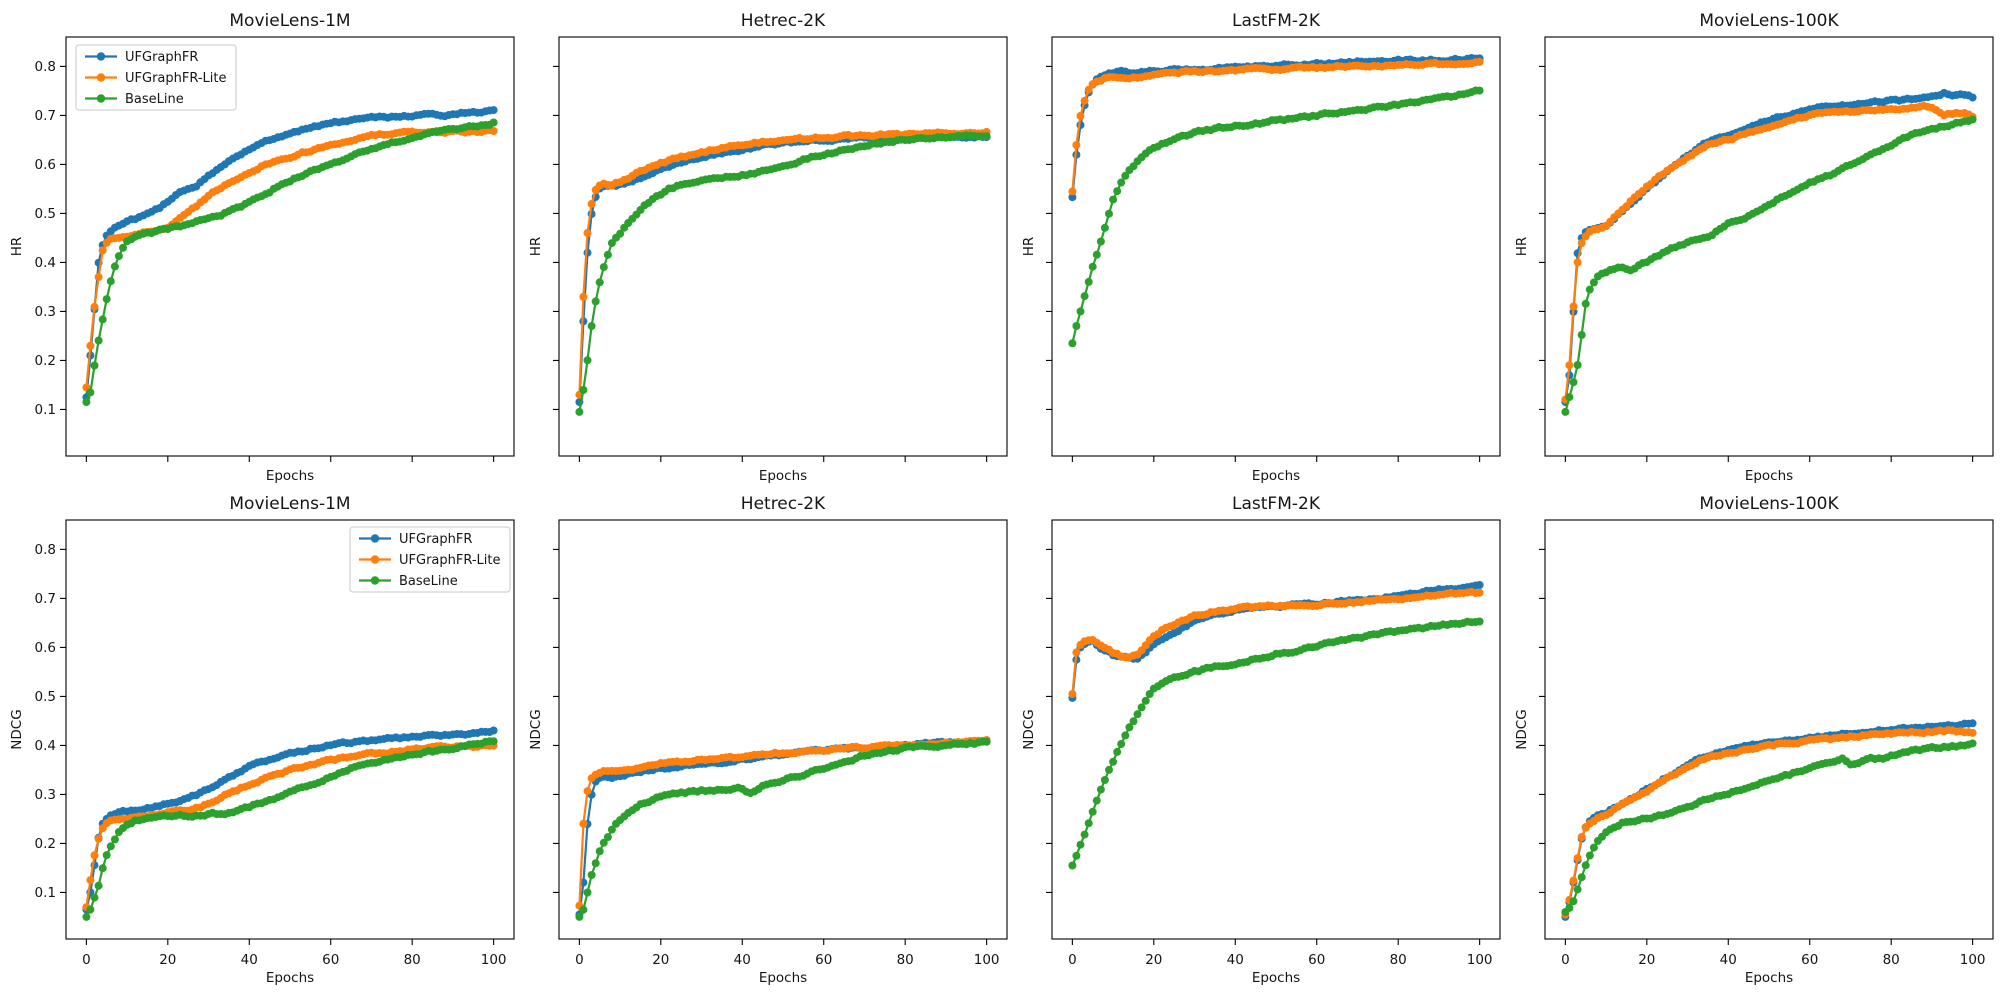 The image size is (2000, 1004). Describe the element at coordinates (161, 57) in the screenshot. I see `legend-label: UFGraphFR` at that location.